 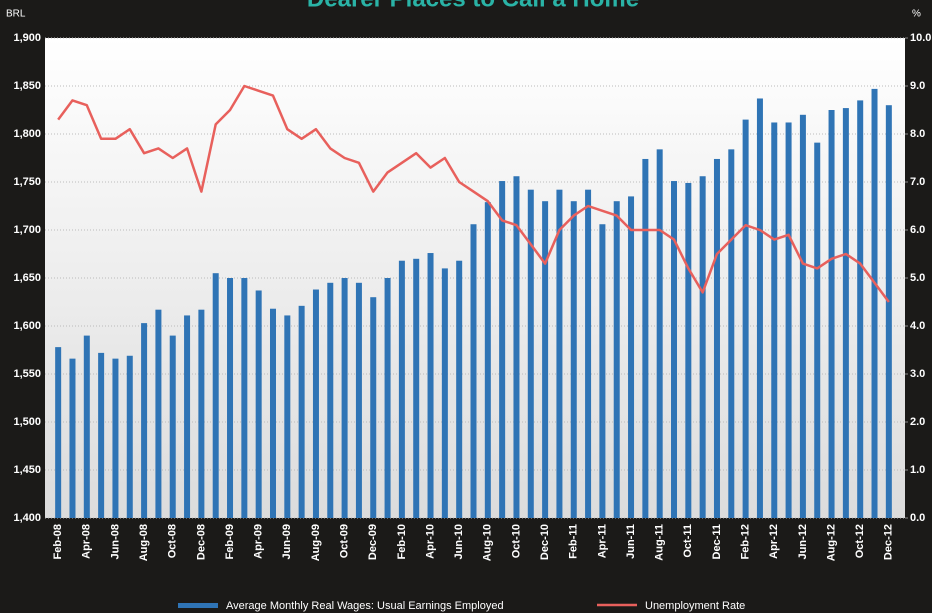 What do you see at coordinates (402, 541) in the screenshot?
I see `x-tick-label: Feb-10` at bounding box center [402, 541].